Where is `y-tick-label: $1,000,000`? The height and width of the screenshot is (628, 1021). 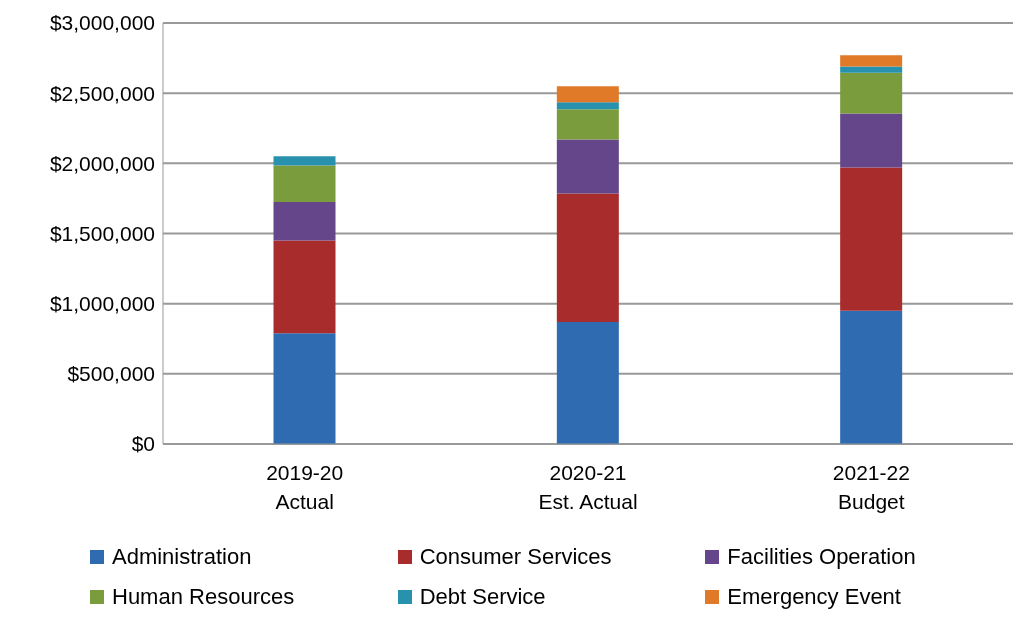 y-tick-label: $1,000,000 is located at coordinates (102, 304).